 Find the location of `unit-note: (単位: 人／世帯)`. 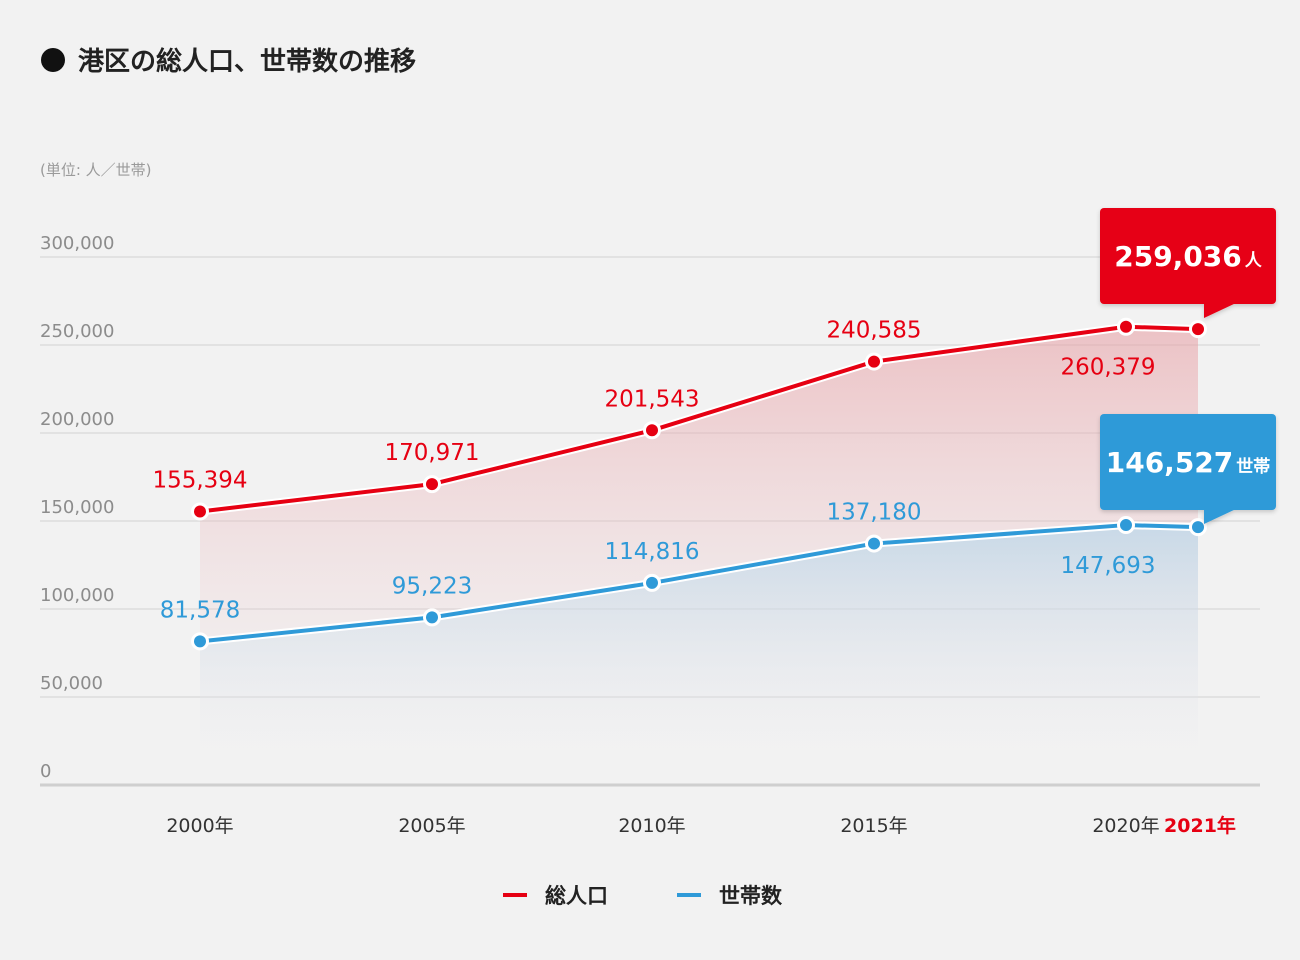

unit-note: (単位: 人／世帯) is located at coordinates (96, 170).